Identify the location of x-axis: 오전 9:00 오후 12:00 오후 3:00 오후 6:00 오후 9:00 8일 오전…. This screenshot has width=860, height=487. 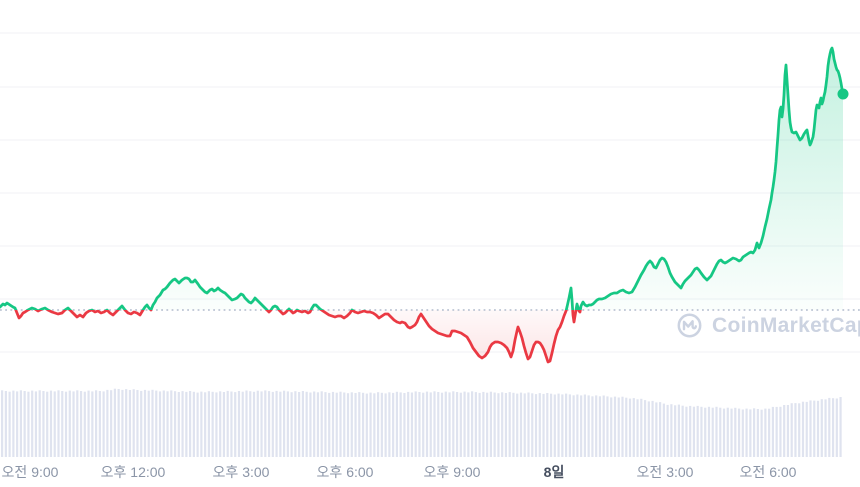
(430, 473).